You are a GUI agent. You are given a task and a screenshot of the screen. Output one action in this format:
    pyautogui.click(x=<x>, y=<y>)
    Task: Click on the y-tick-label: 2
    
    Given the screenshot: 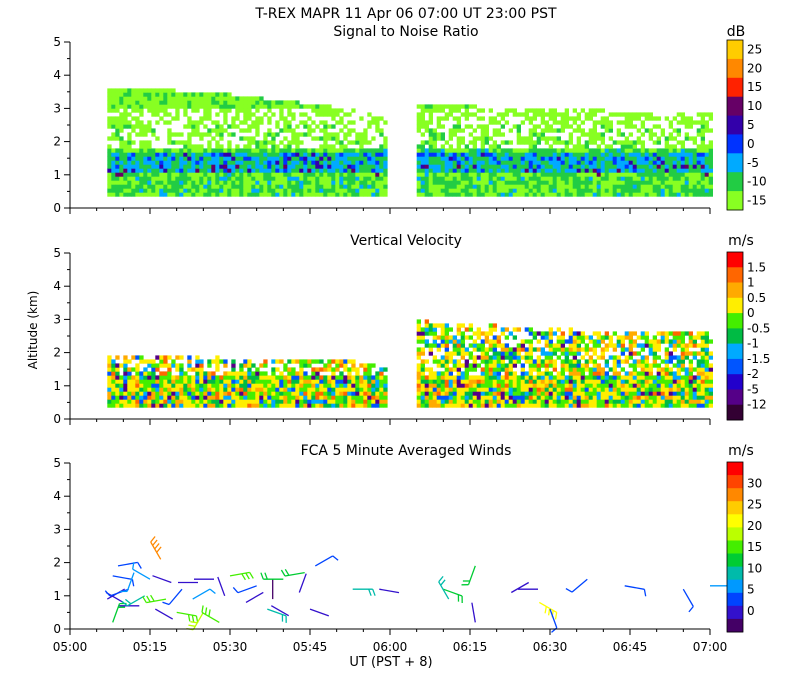 What is the action you would take?
    pyautogui.click(x=57, y=142)
    